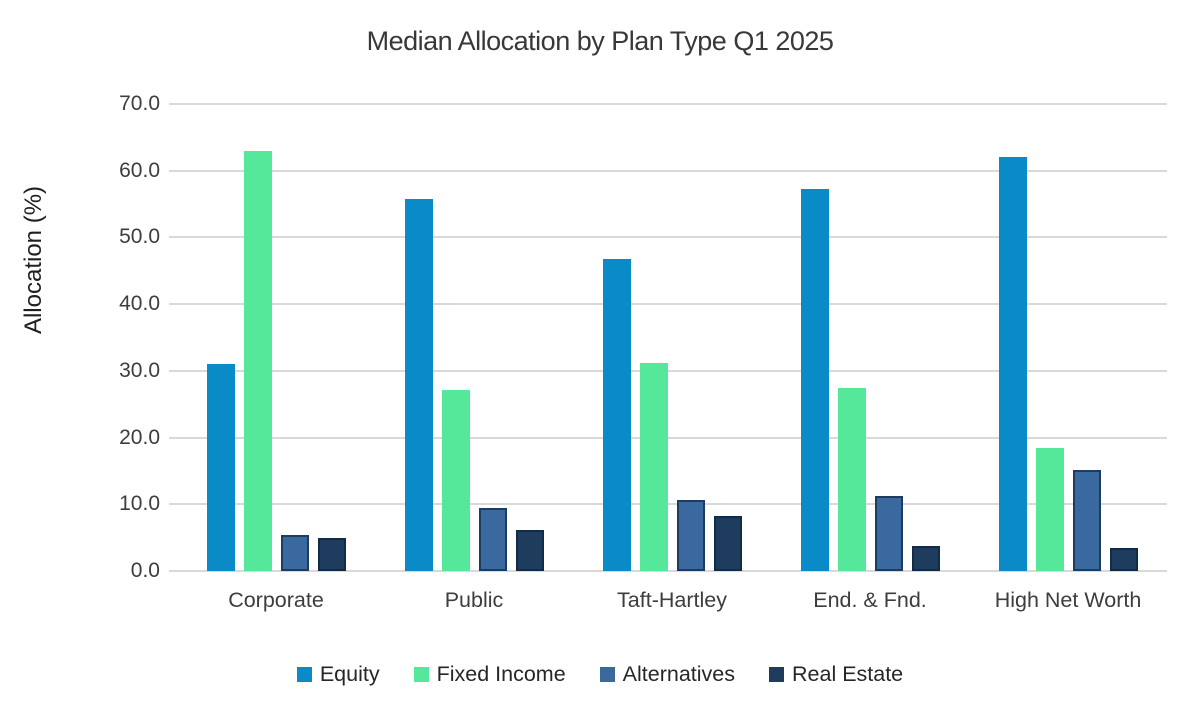 The width and height of the screenshot is (1200, 727). I want to click on gridline-30.0, so click(672, 370).